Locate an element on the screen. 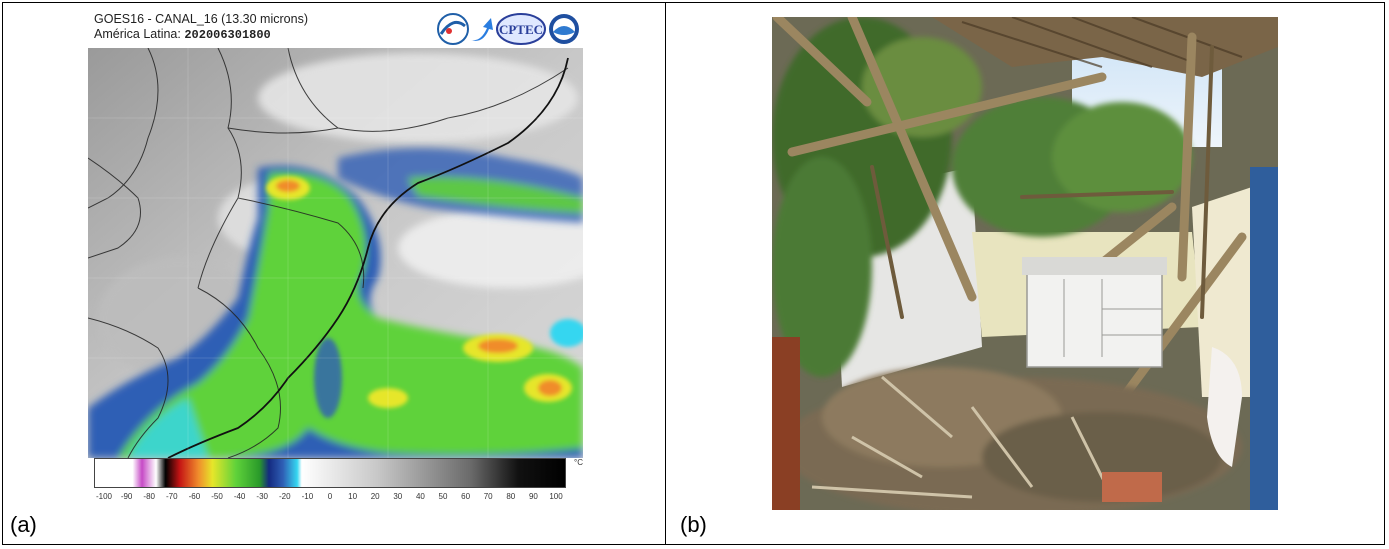 The height and width of the screenshot is (549, 1389). colorbar-tick-label: -20 is located at coordinates (285, 496).